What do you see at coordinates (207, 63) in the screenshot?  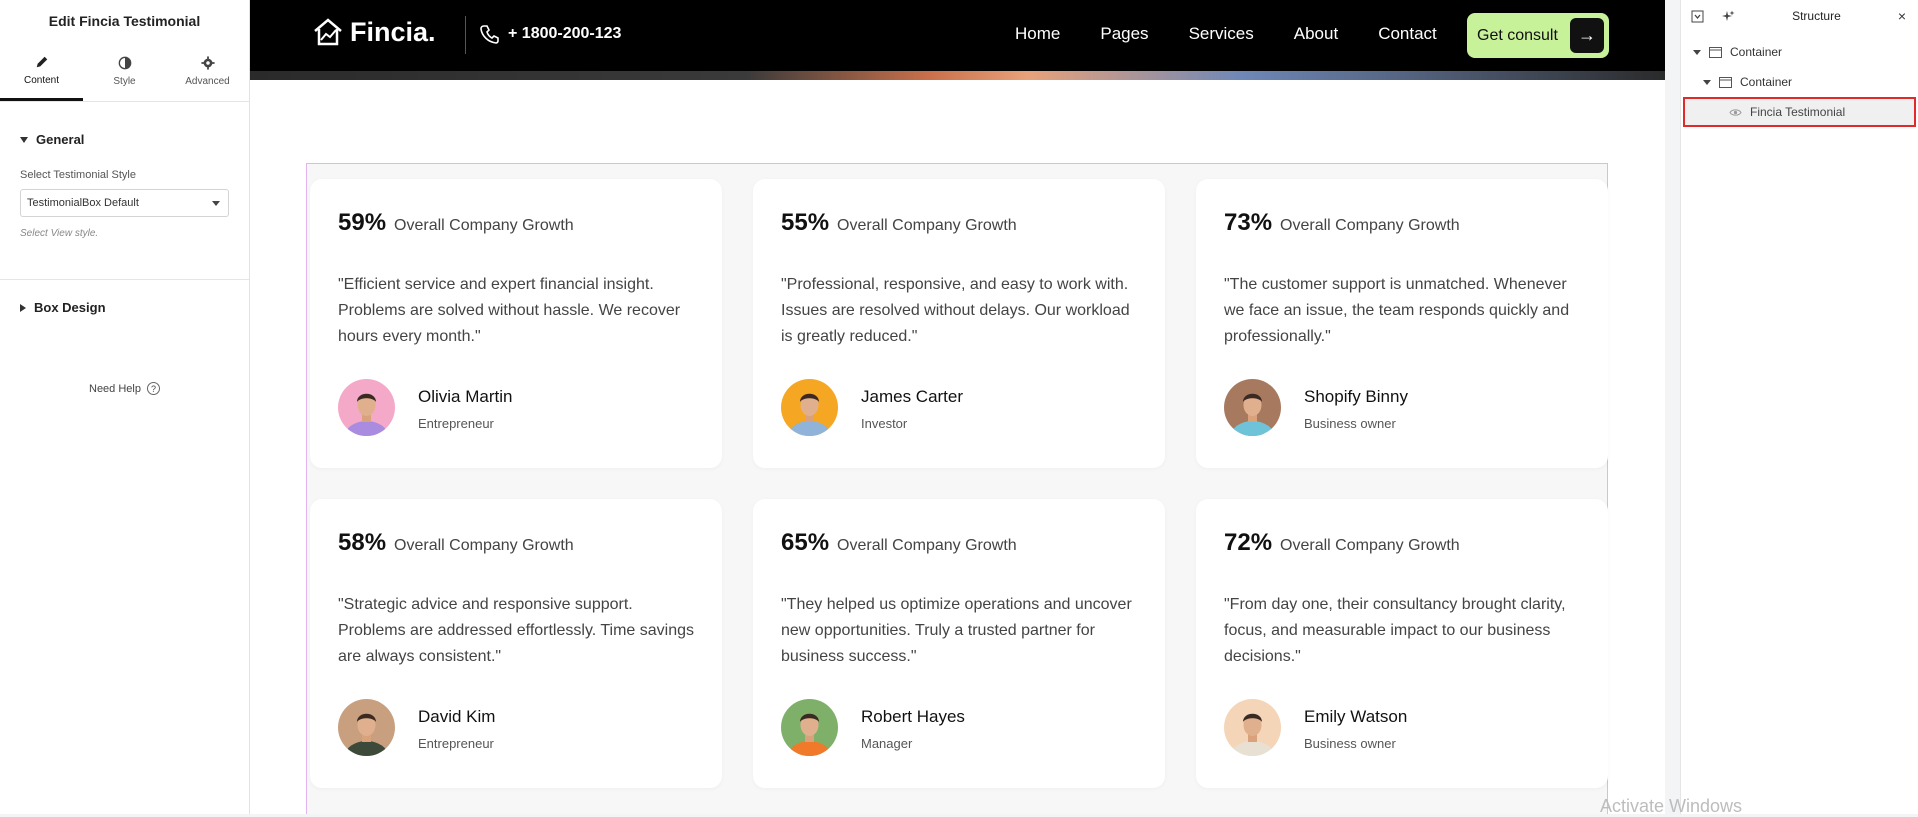 I see `gear-icon` at bounding box center [207, 63].